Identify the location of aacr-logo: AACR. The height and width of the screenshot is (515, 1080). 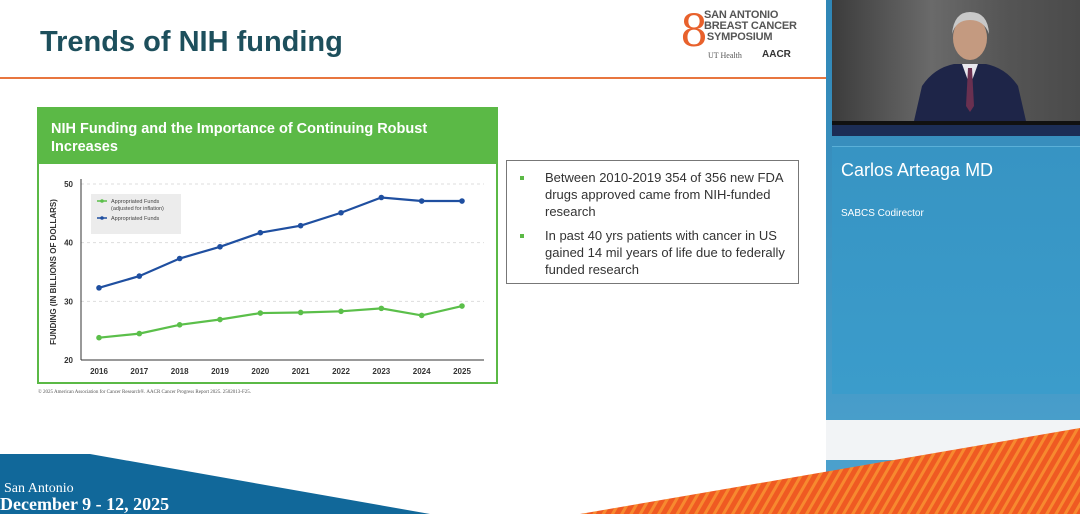
(776, 54).